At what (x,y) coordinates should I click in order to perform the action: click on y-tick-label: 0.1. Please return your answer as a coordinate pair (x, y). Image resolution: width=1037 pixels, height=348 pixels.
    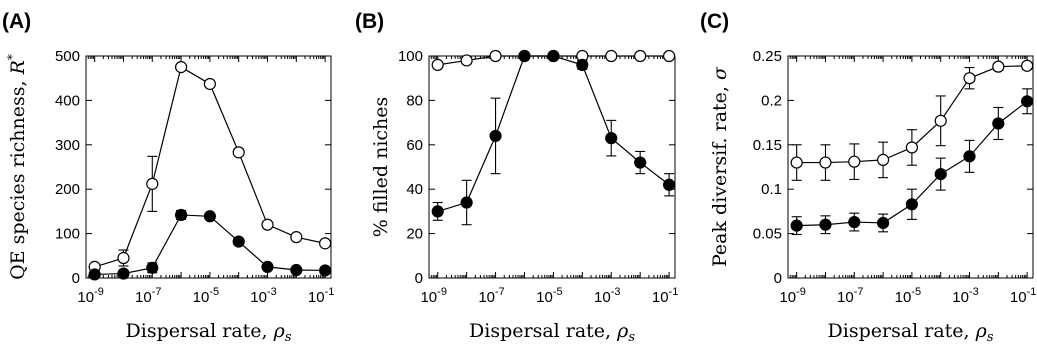
    Looking at the image, I should click on (771, 189).